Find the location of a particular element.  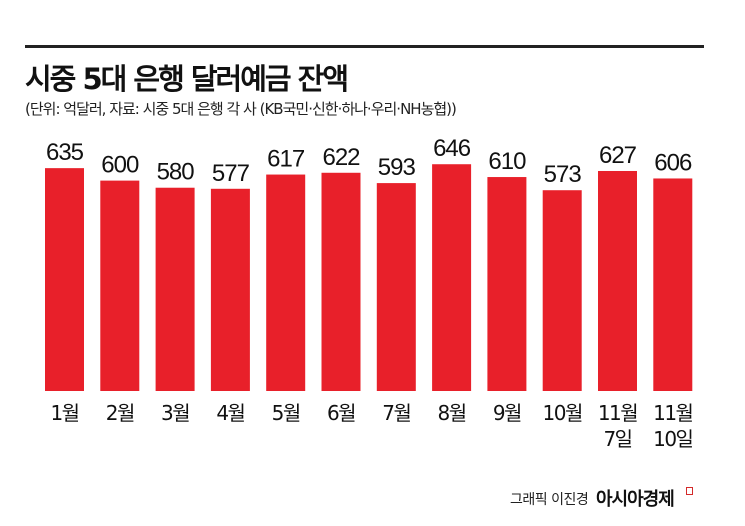

graphic-credit: 그래픽 이진경 is located at coordinates (549, 500).